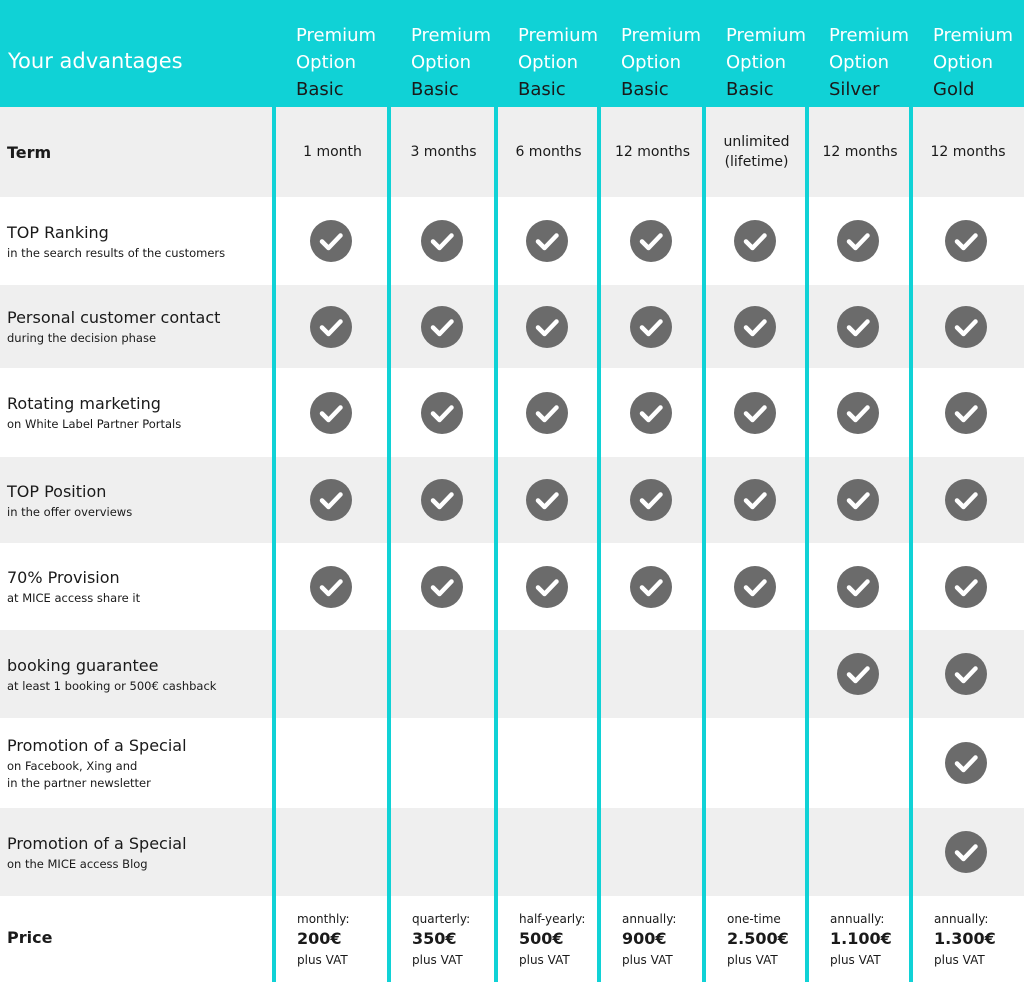  What do you see at coordinates (70, 511) in the screenshot?
I see `feature-subtitle: in the offer overviews` at bounding box center [70, 511].